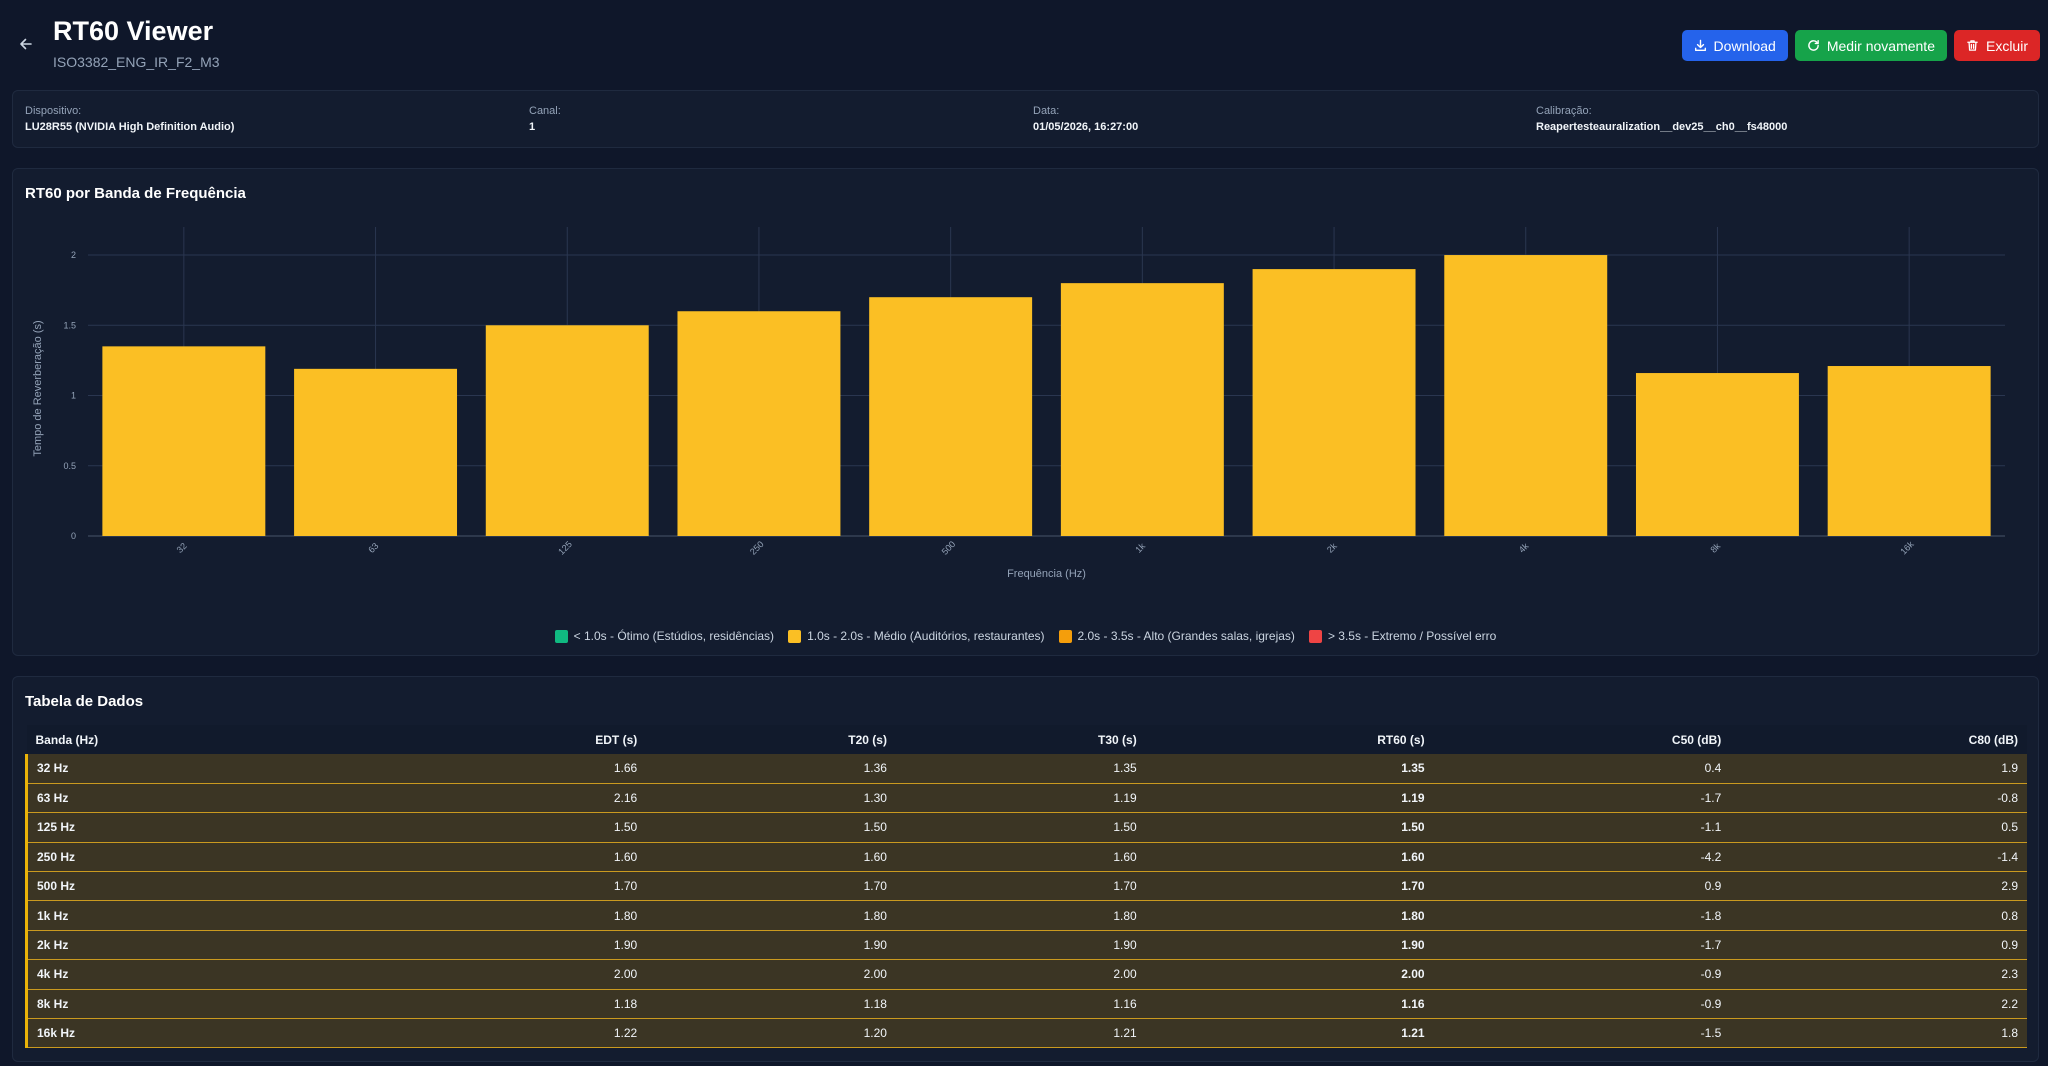  What do you see at coordinates (1020, 769) in the screenshot?
I see `table-cell: 1.35` at bounding box center [1020, 769].